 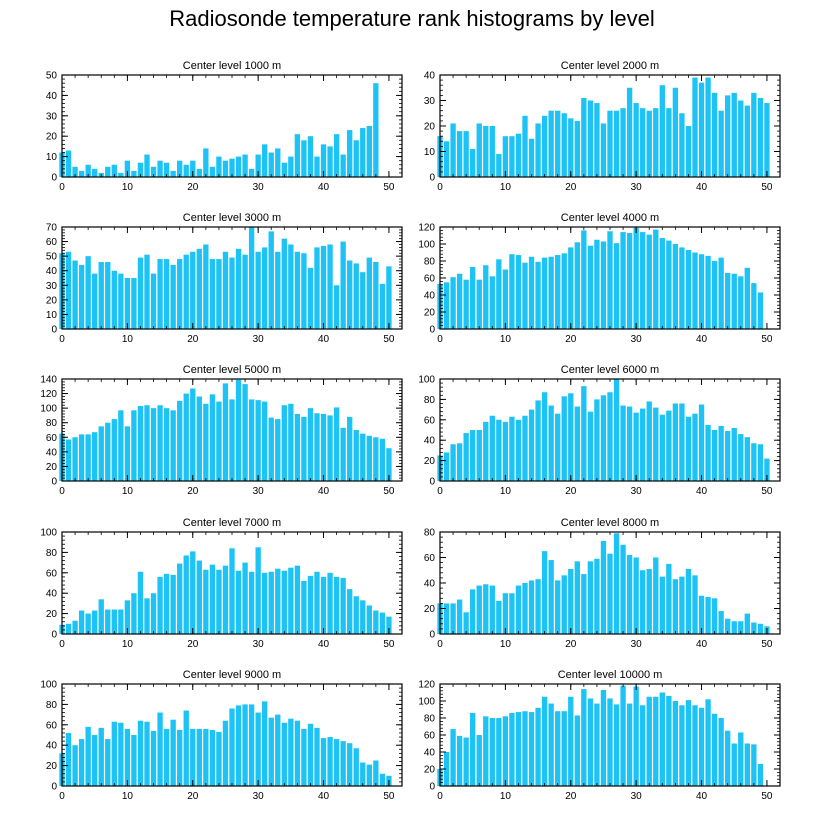 What do you see at coordinates (602, 583) in the screenshot?
I see `histogram-panel: Center level 8000 m 0 20 40 60 80 0 10 20 30 40 50` at bounding box center [602, 583].